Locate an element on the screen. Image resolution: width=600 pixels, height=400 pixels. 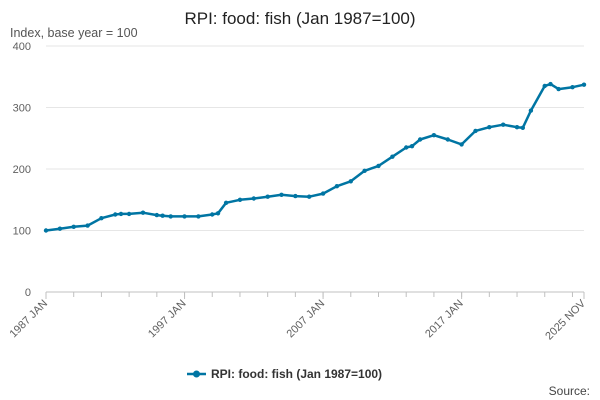
y-tick-label: 400 is located at coordinates (22, 47).